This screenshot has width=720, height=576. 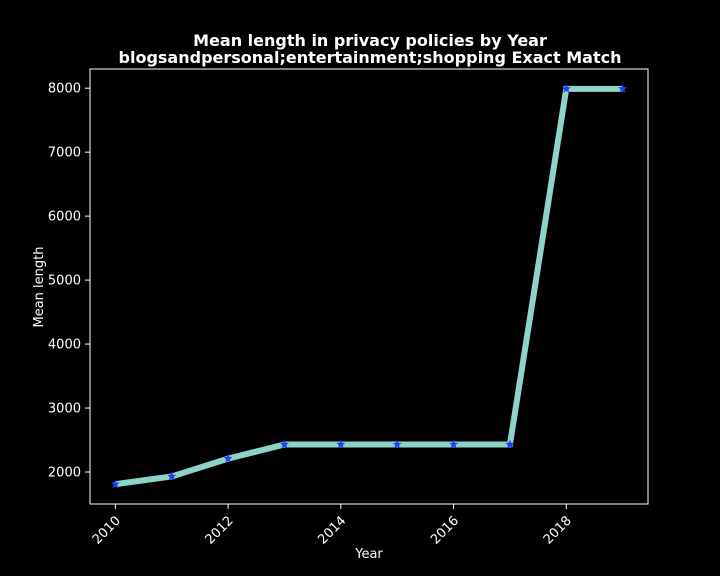 I want to click on y-tick-label-1: 3000, so click(x=64, y=409).